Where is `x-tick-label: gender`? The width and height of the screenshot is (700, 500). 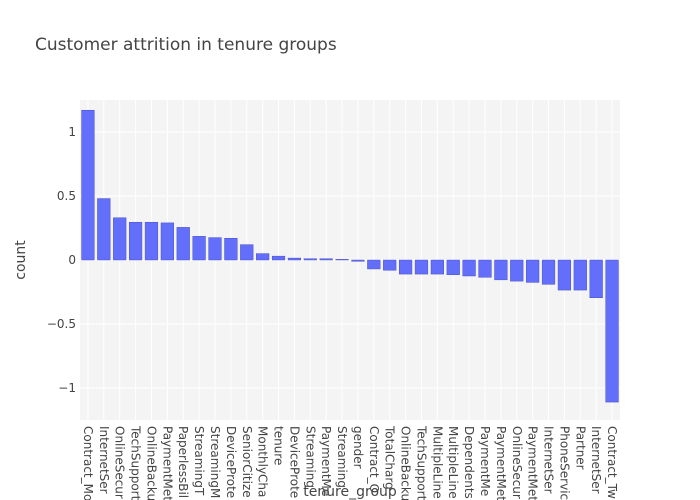 x-tick-label: gender is located at coordinates (358, 447).